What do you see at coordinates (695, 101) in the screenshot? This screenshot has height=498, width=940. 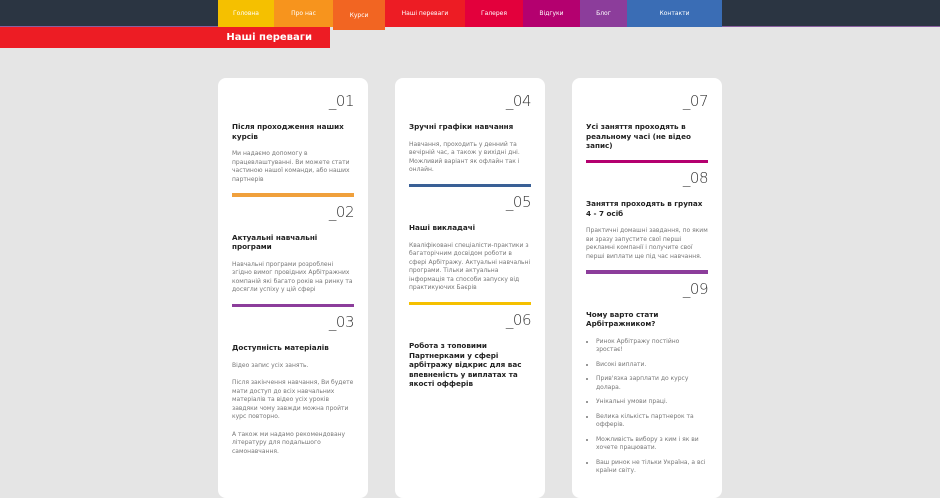 I see `advantage-number: _07` at bounding box center [695, 101].